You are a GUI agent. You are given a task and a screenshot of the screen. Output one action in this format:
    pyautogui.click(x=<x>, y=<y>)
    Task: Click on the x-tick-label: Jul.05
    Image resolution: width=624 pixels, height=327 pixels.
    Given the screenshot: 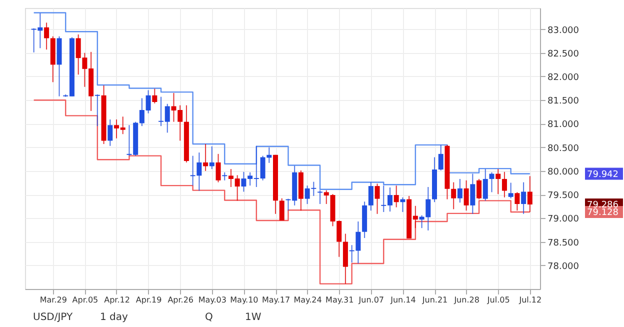 What is the action you would take?
    pyautogui.click(x=498, y=300)
    